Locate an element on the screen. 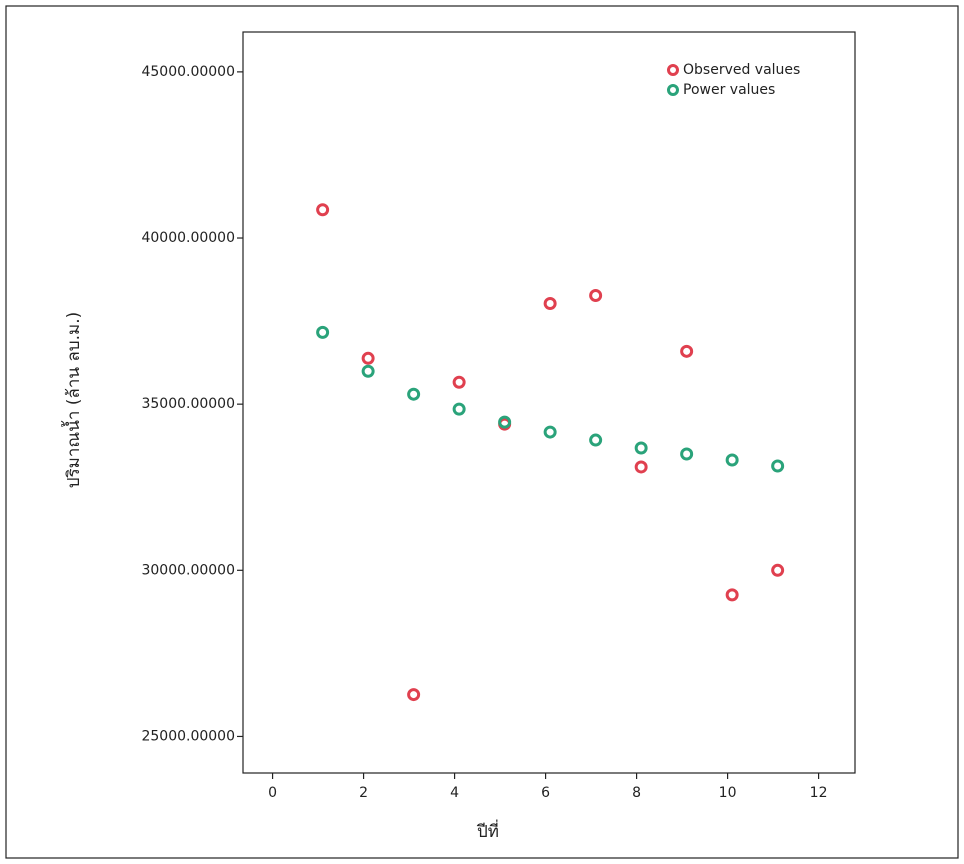  x-tick-label: 8 is located at coordinates (636, 793).